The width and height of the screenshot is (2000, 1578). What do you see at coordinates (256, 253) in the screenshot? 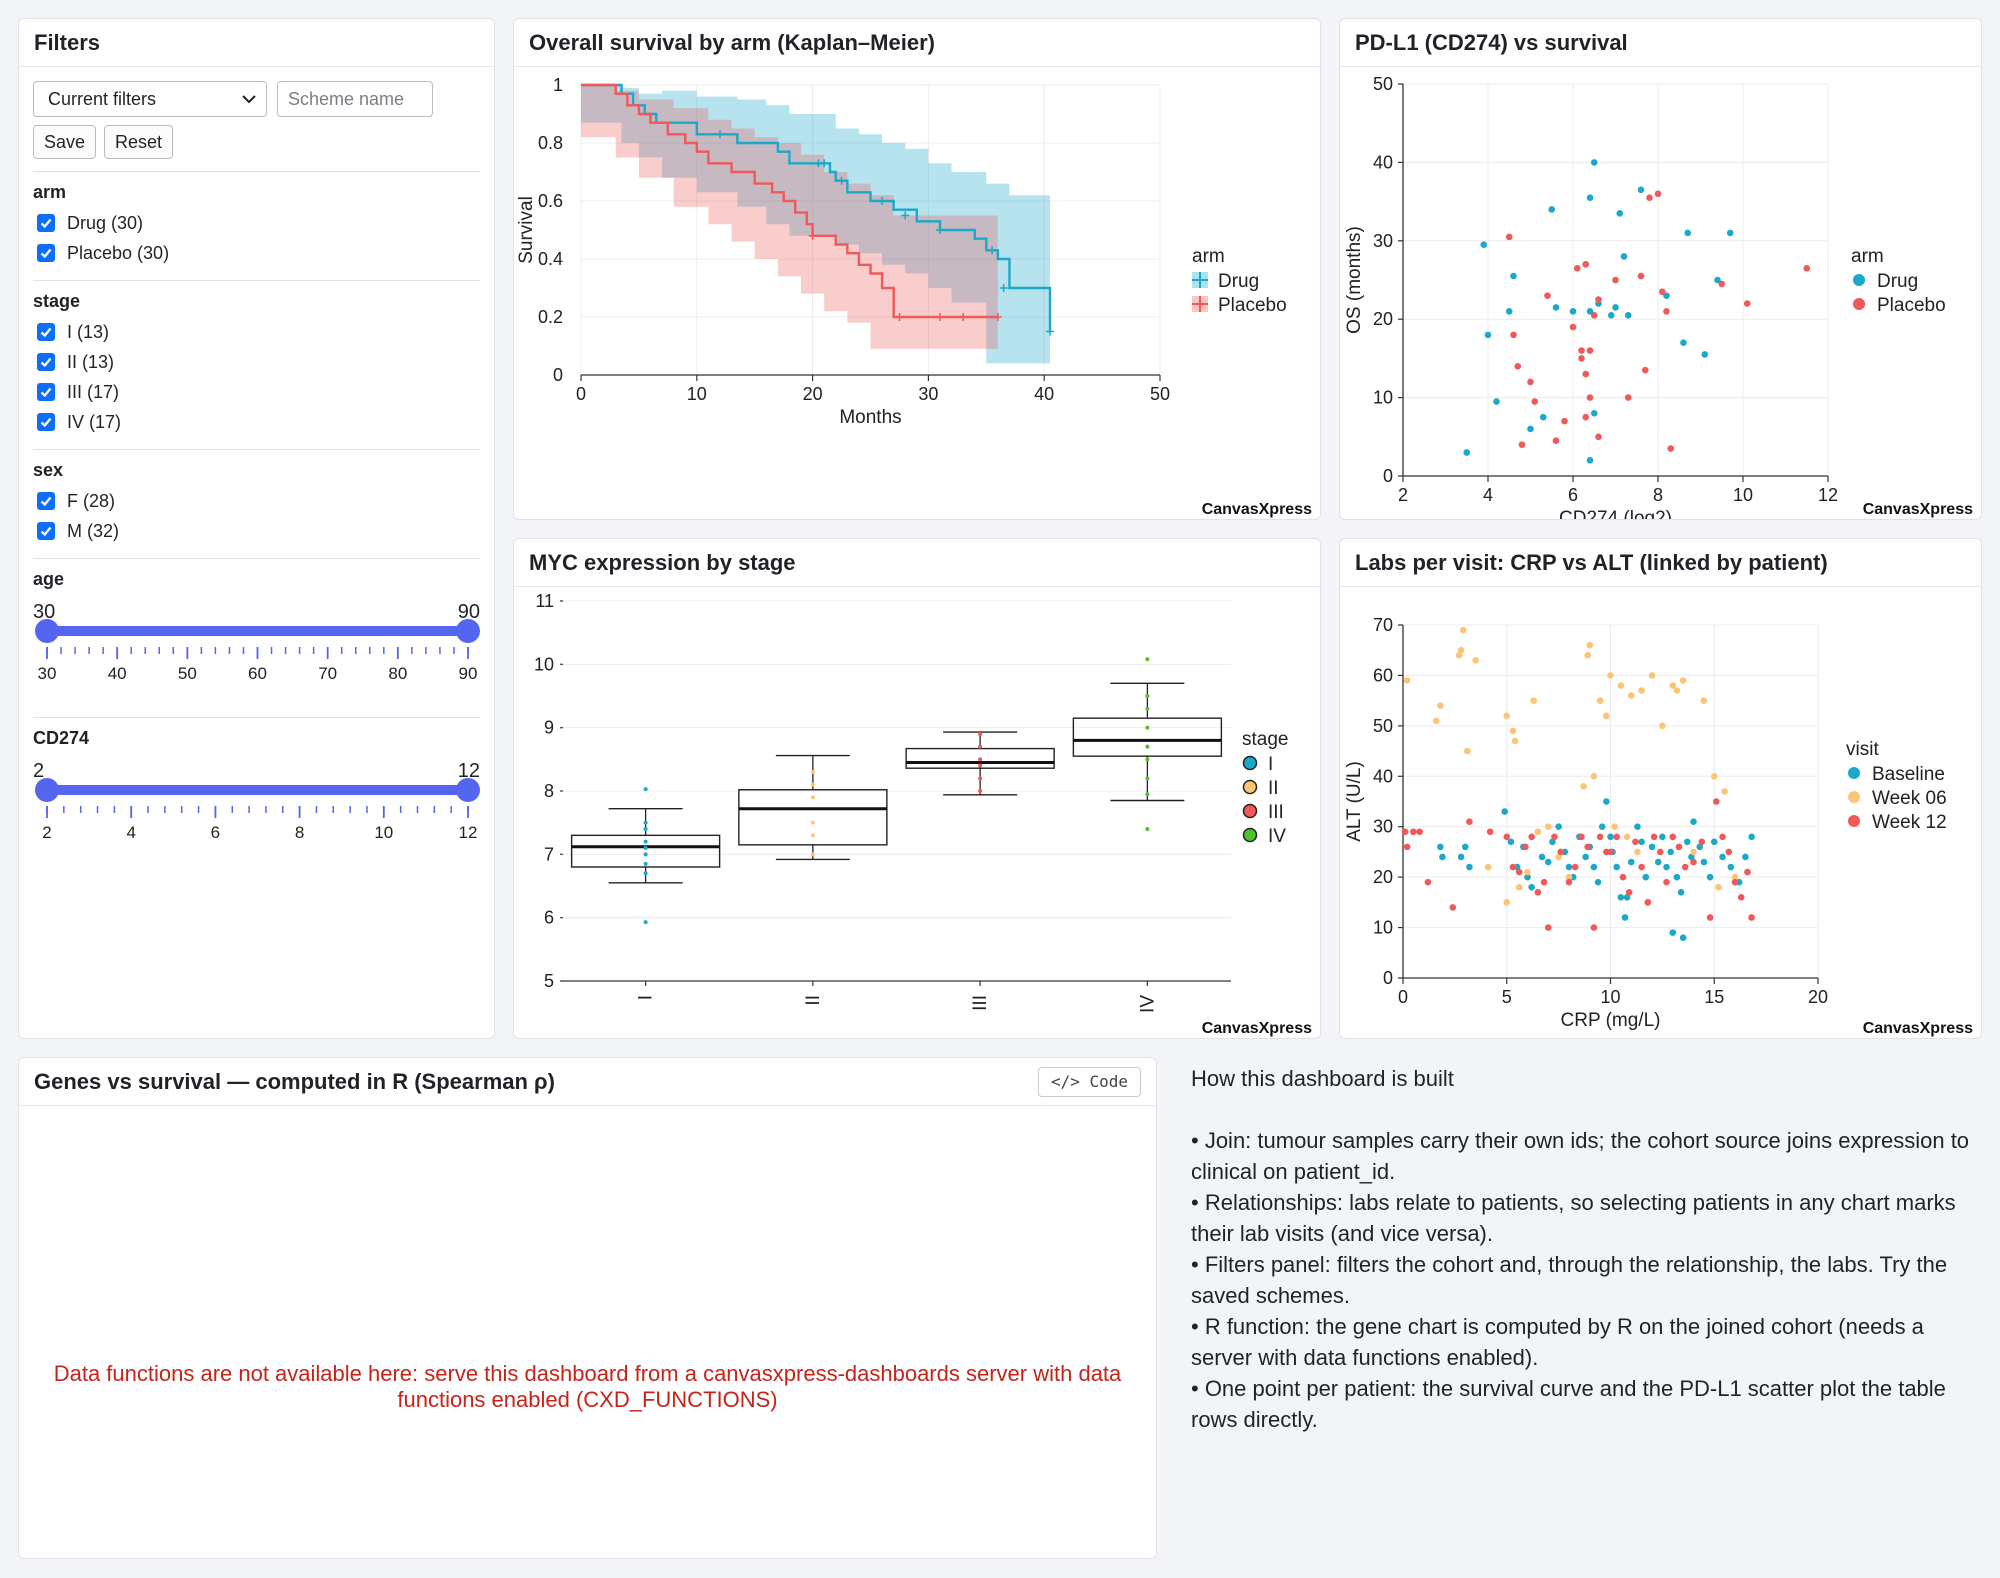
I see `filter-option: Placebo (30)` at bounding box center [256, 253].